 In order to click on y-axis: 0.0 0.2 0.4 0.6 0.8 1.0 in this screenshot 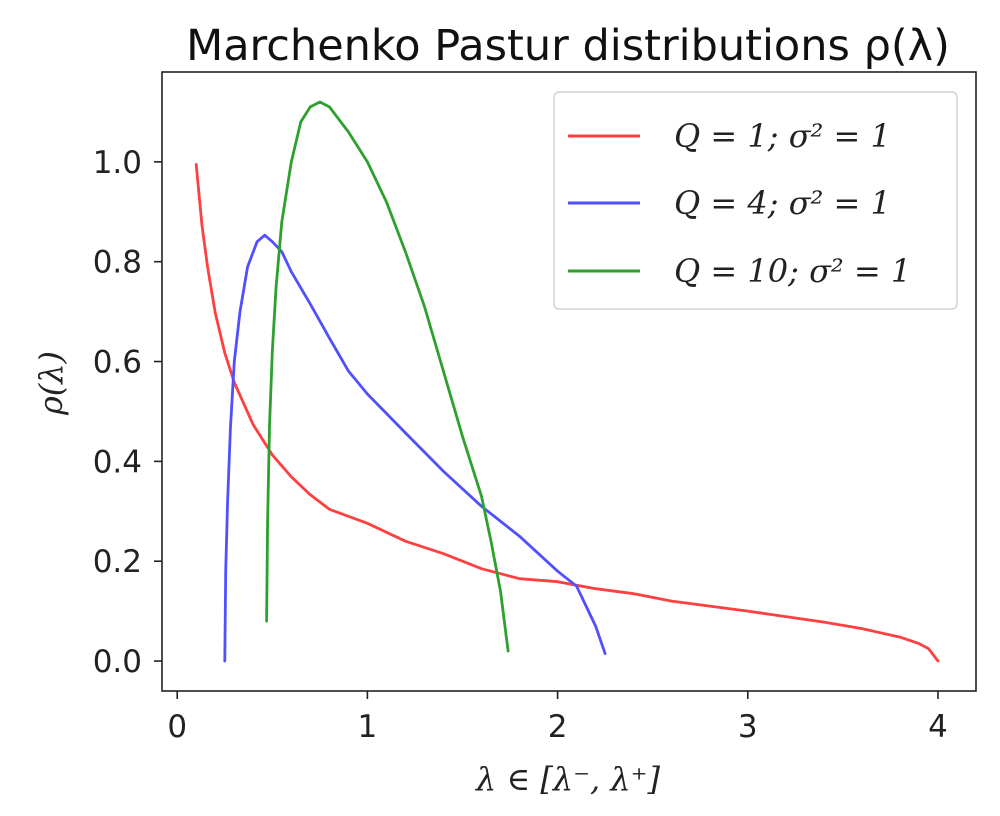, I will do `click(127, 412)`.